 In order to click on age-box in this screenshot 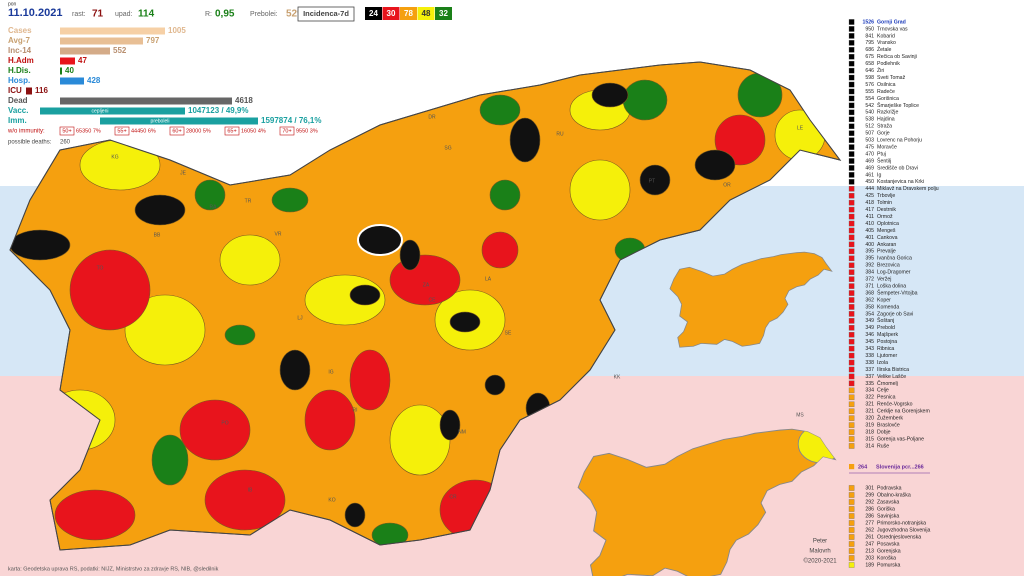, I will do `click(67, 131)`.